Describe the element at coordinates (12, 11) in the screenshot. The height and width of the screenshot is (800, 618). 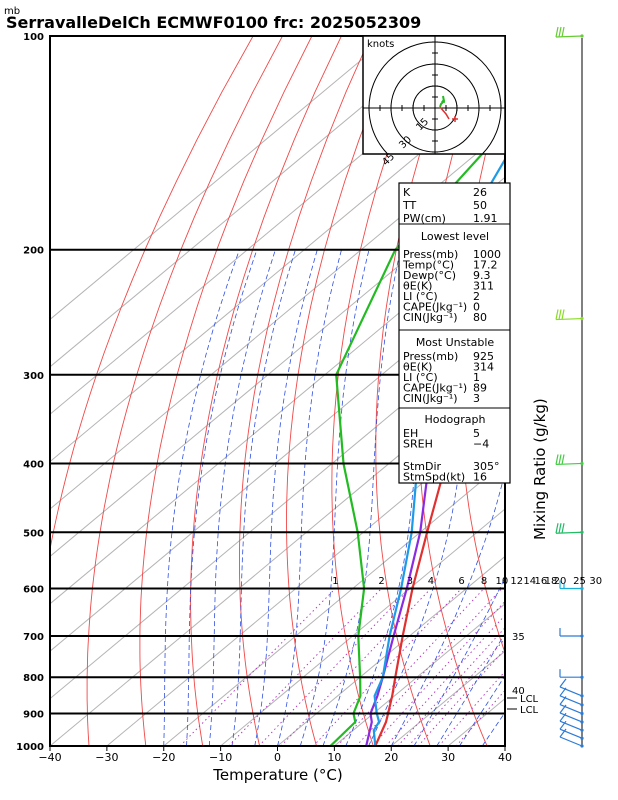
I see `pressure-unit: mb` at that location.